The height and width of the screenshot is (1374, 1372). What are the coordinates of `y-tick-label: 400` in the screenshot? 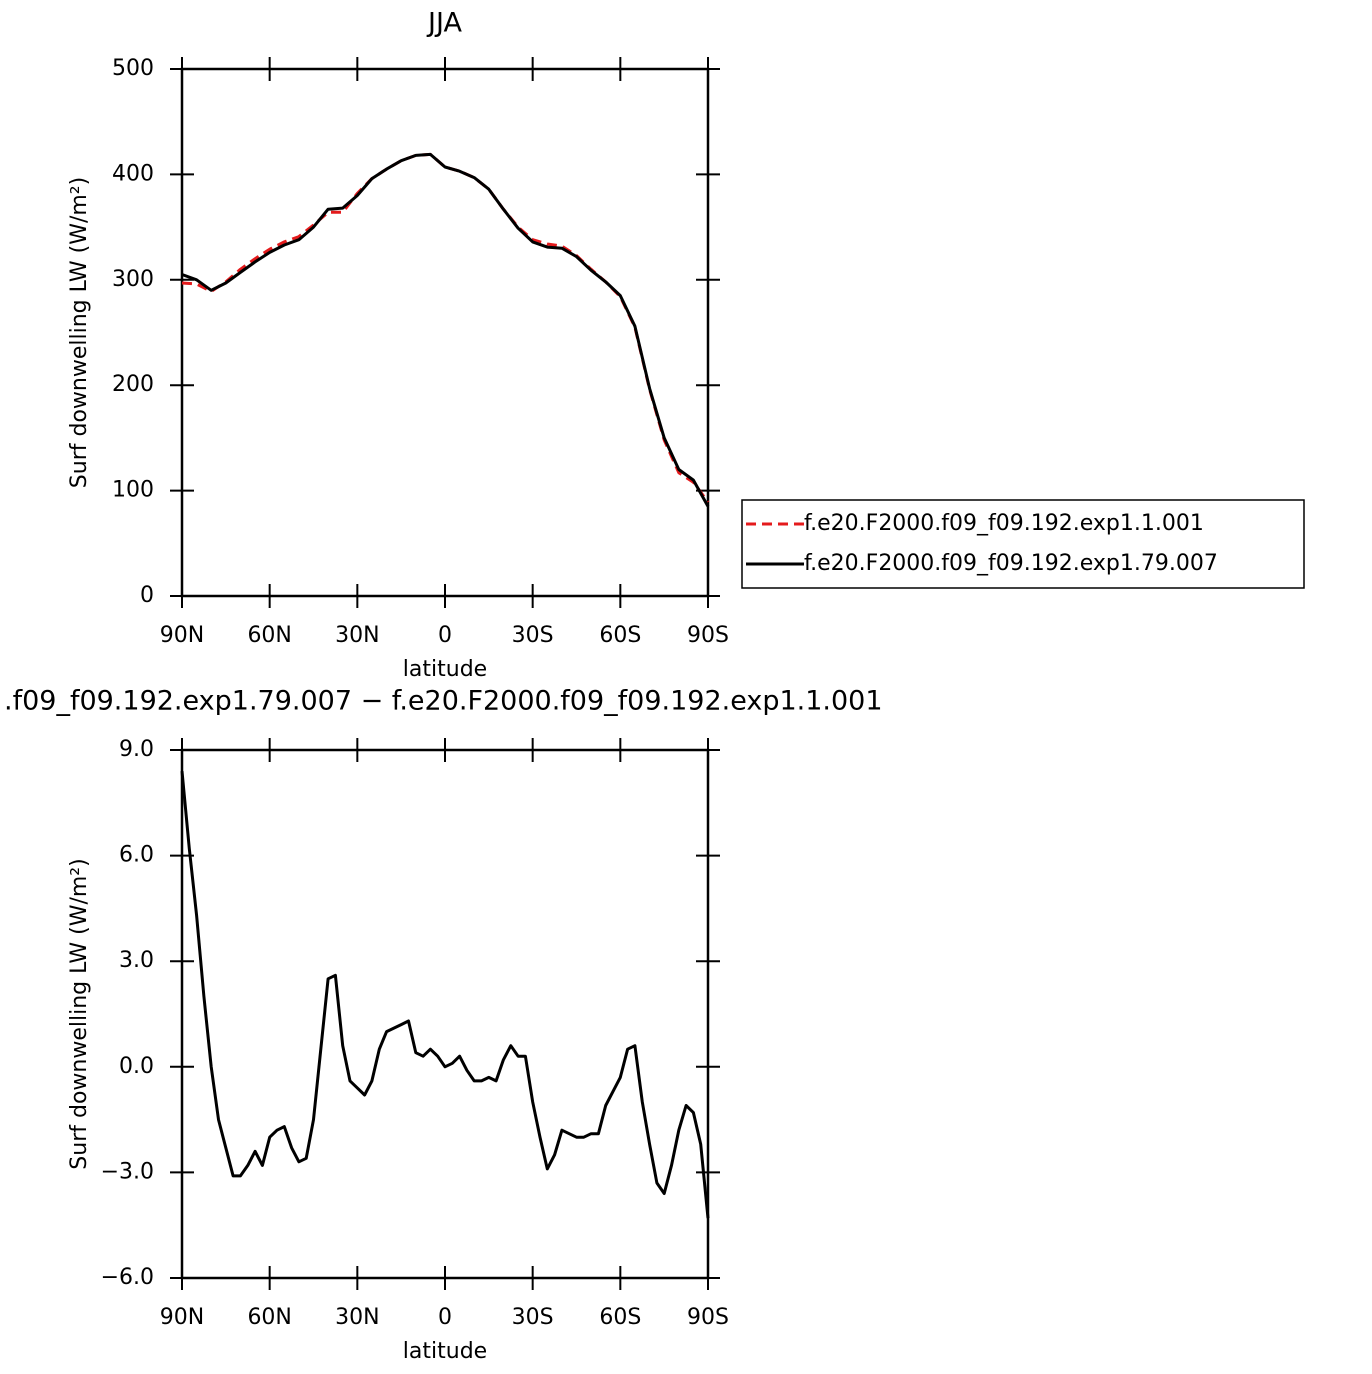 It's located at (133, 173).